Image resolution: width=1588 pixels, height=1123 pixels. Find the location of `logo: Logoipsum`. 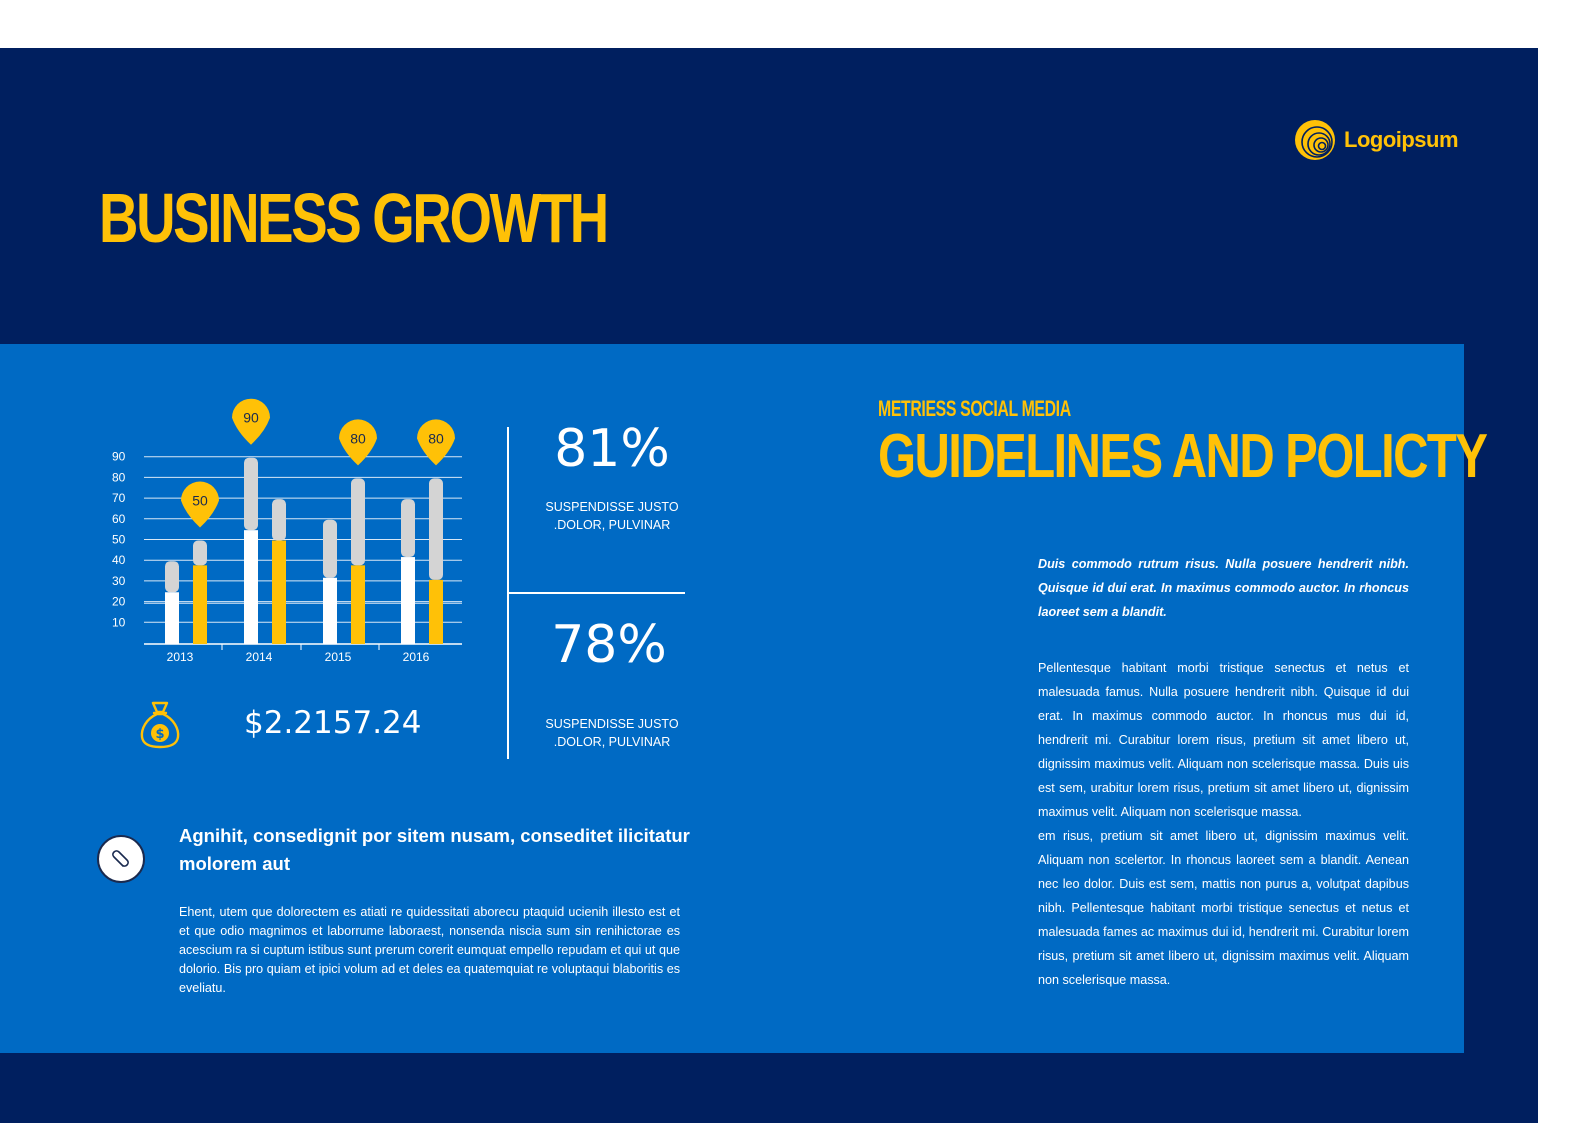

logo: Logoipsum is located at coordinates (1376, 140).